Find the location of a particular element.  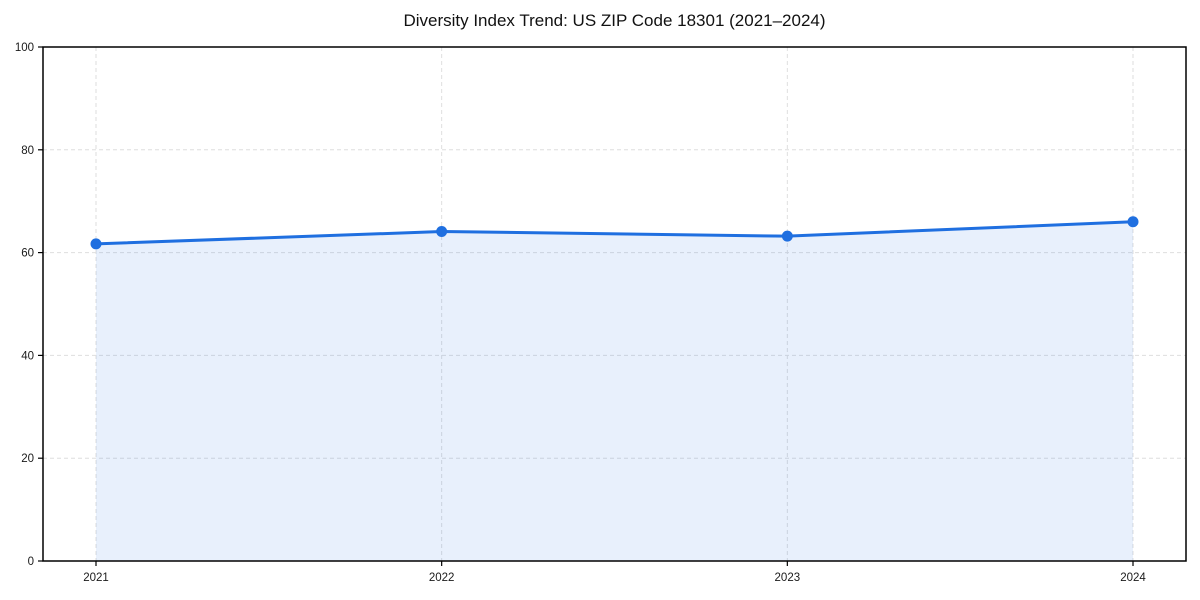

x-axis-tick-label: 2022 is located at coordinates (442, 578).